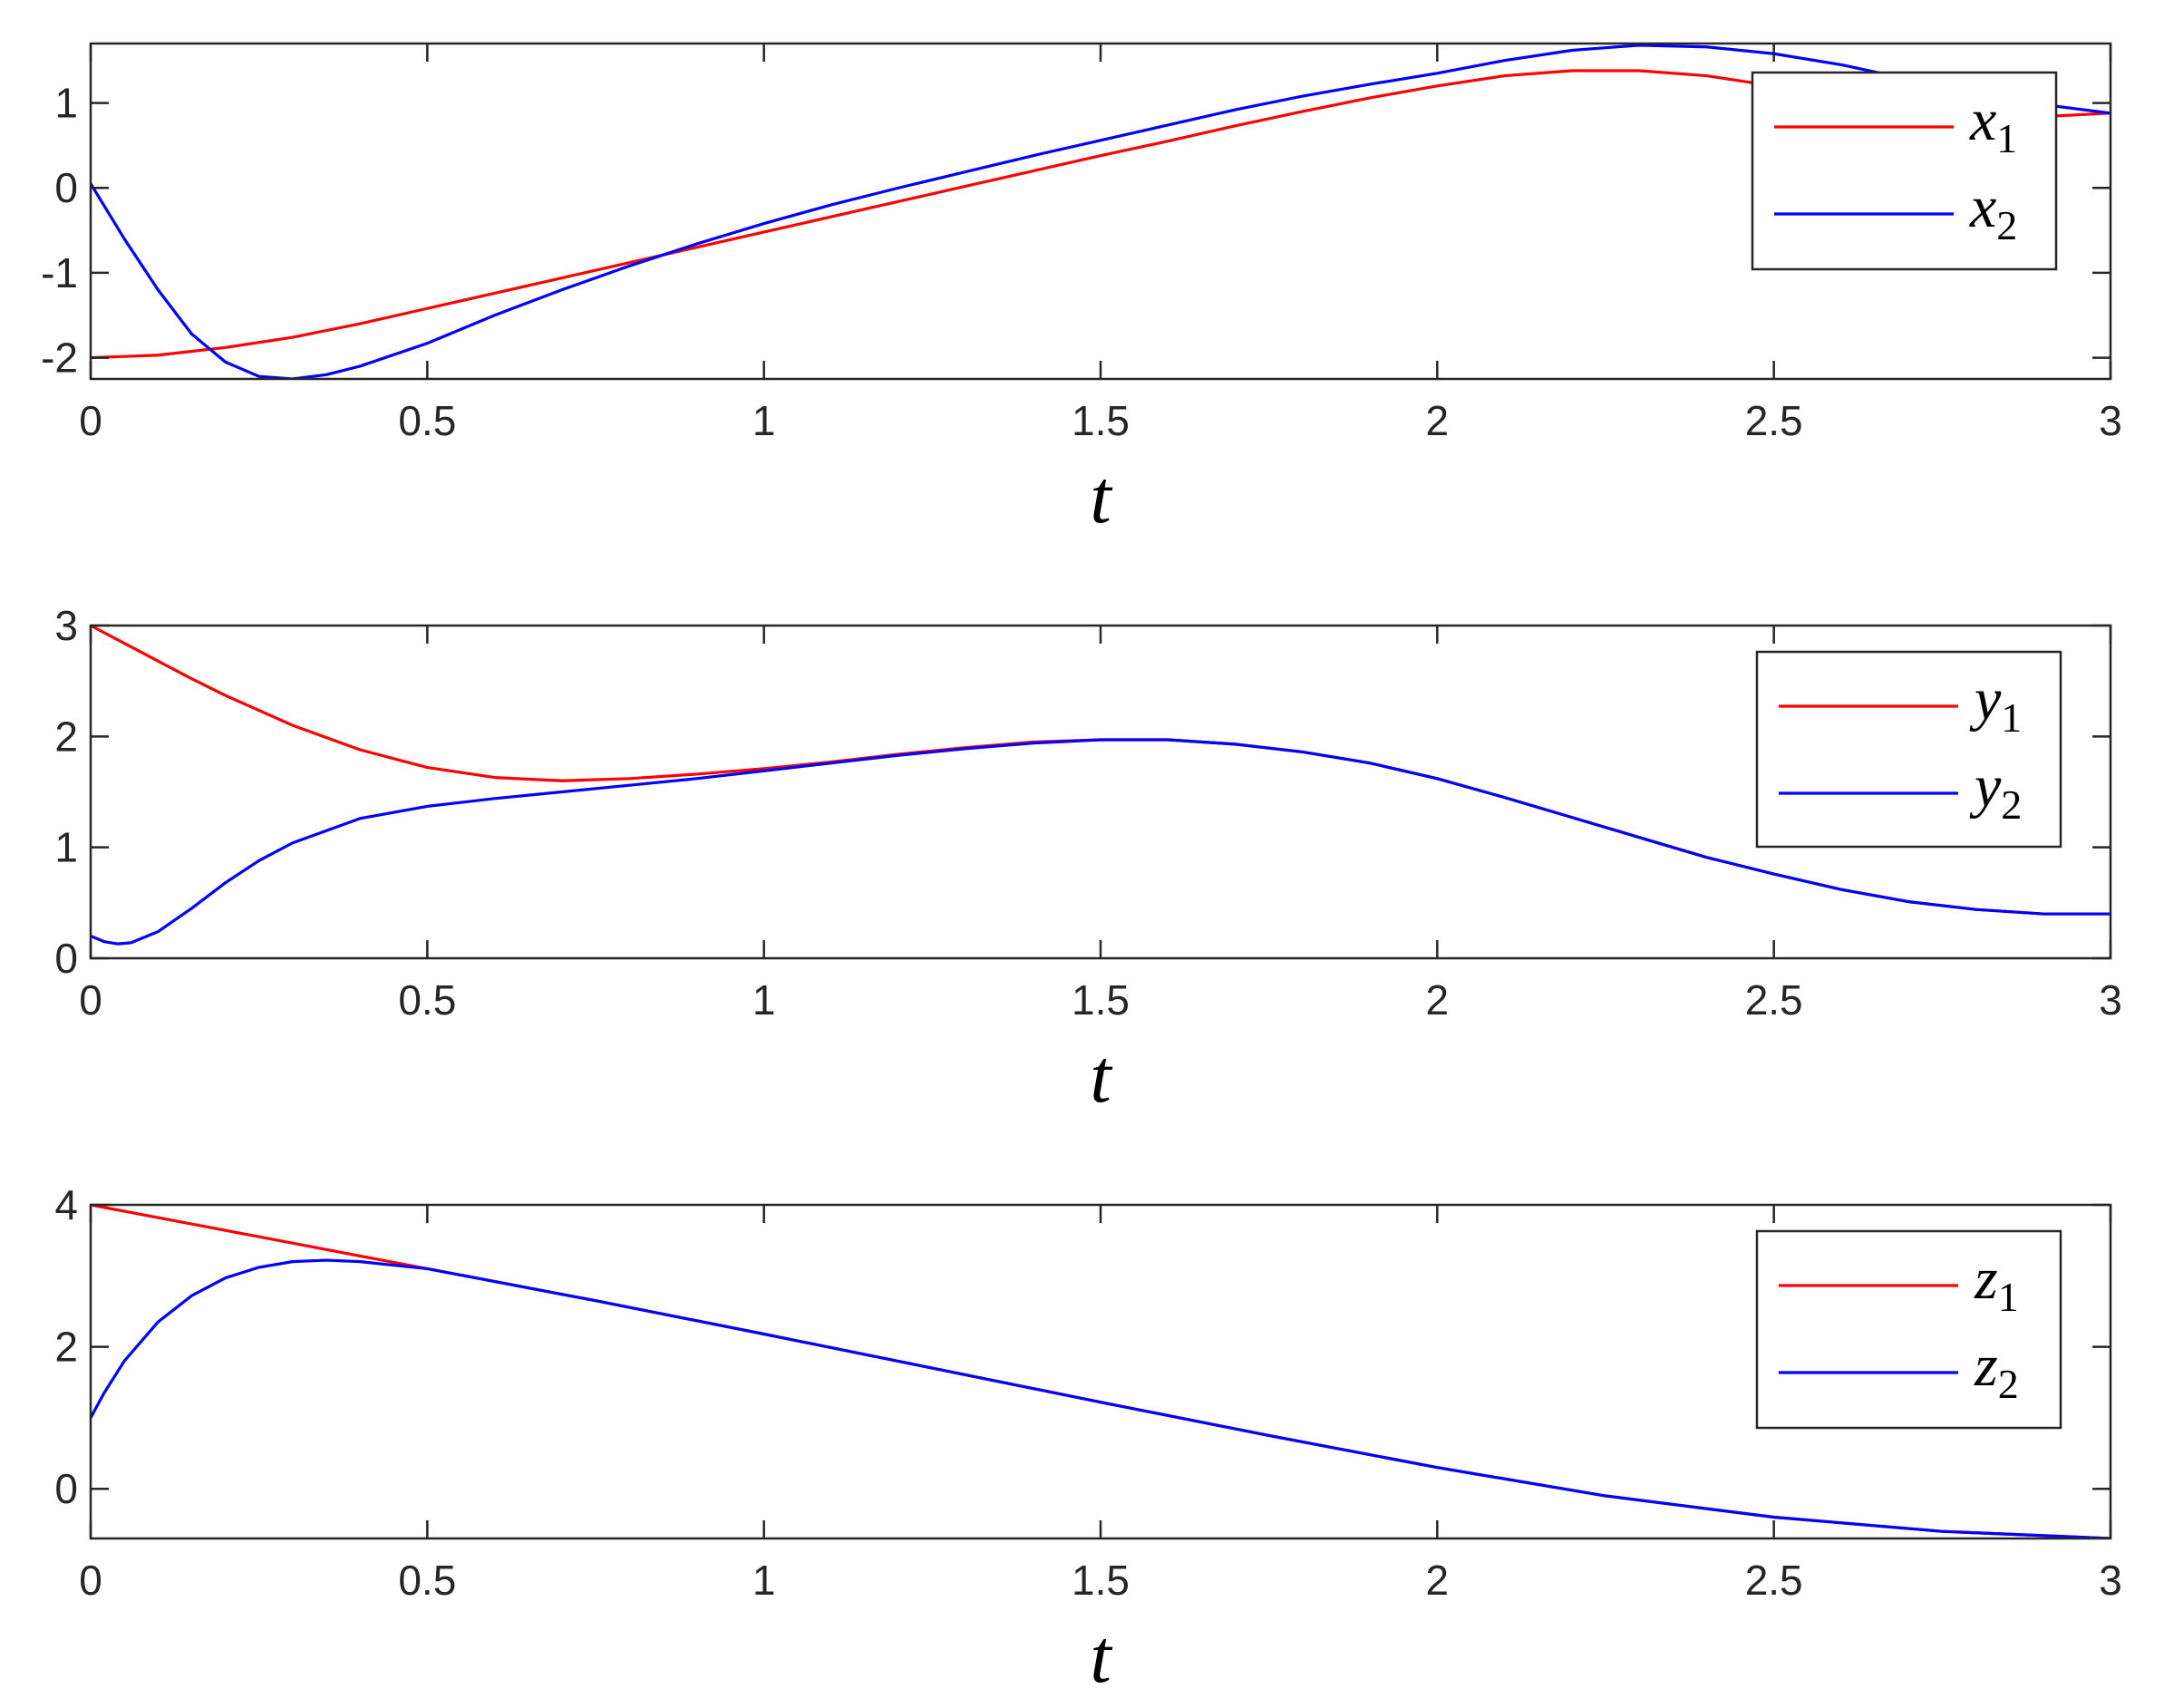 The width and height of the screenshot is (2164, 1708). Describe the element at coordinates (1101, 842) in the screenshot. I see `series-line-y2` at that location.